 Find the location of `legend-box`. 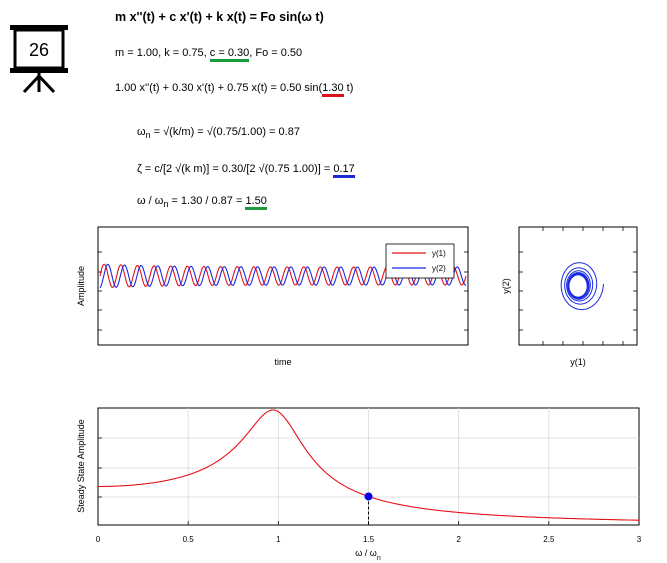

legend-box is located at coordinates (420, 261).